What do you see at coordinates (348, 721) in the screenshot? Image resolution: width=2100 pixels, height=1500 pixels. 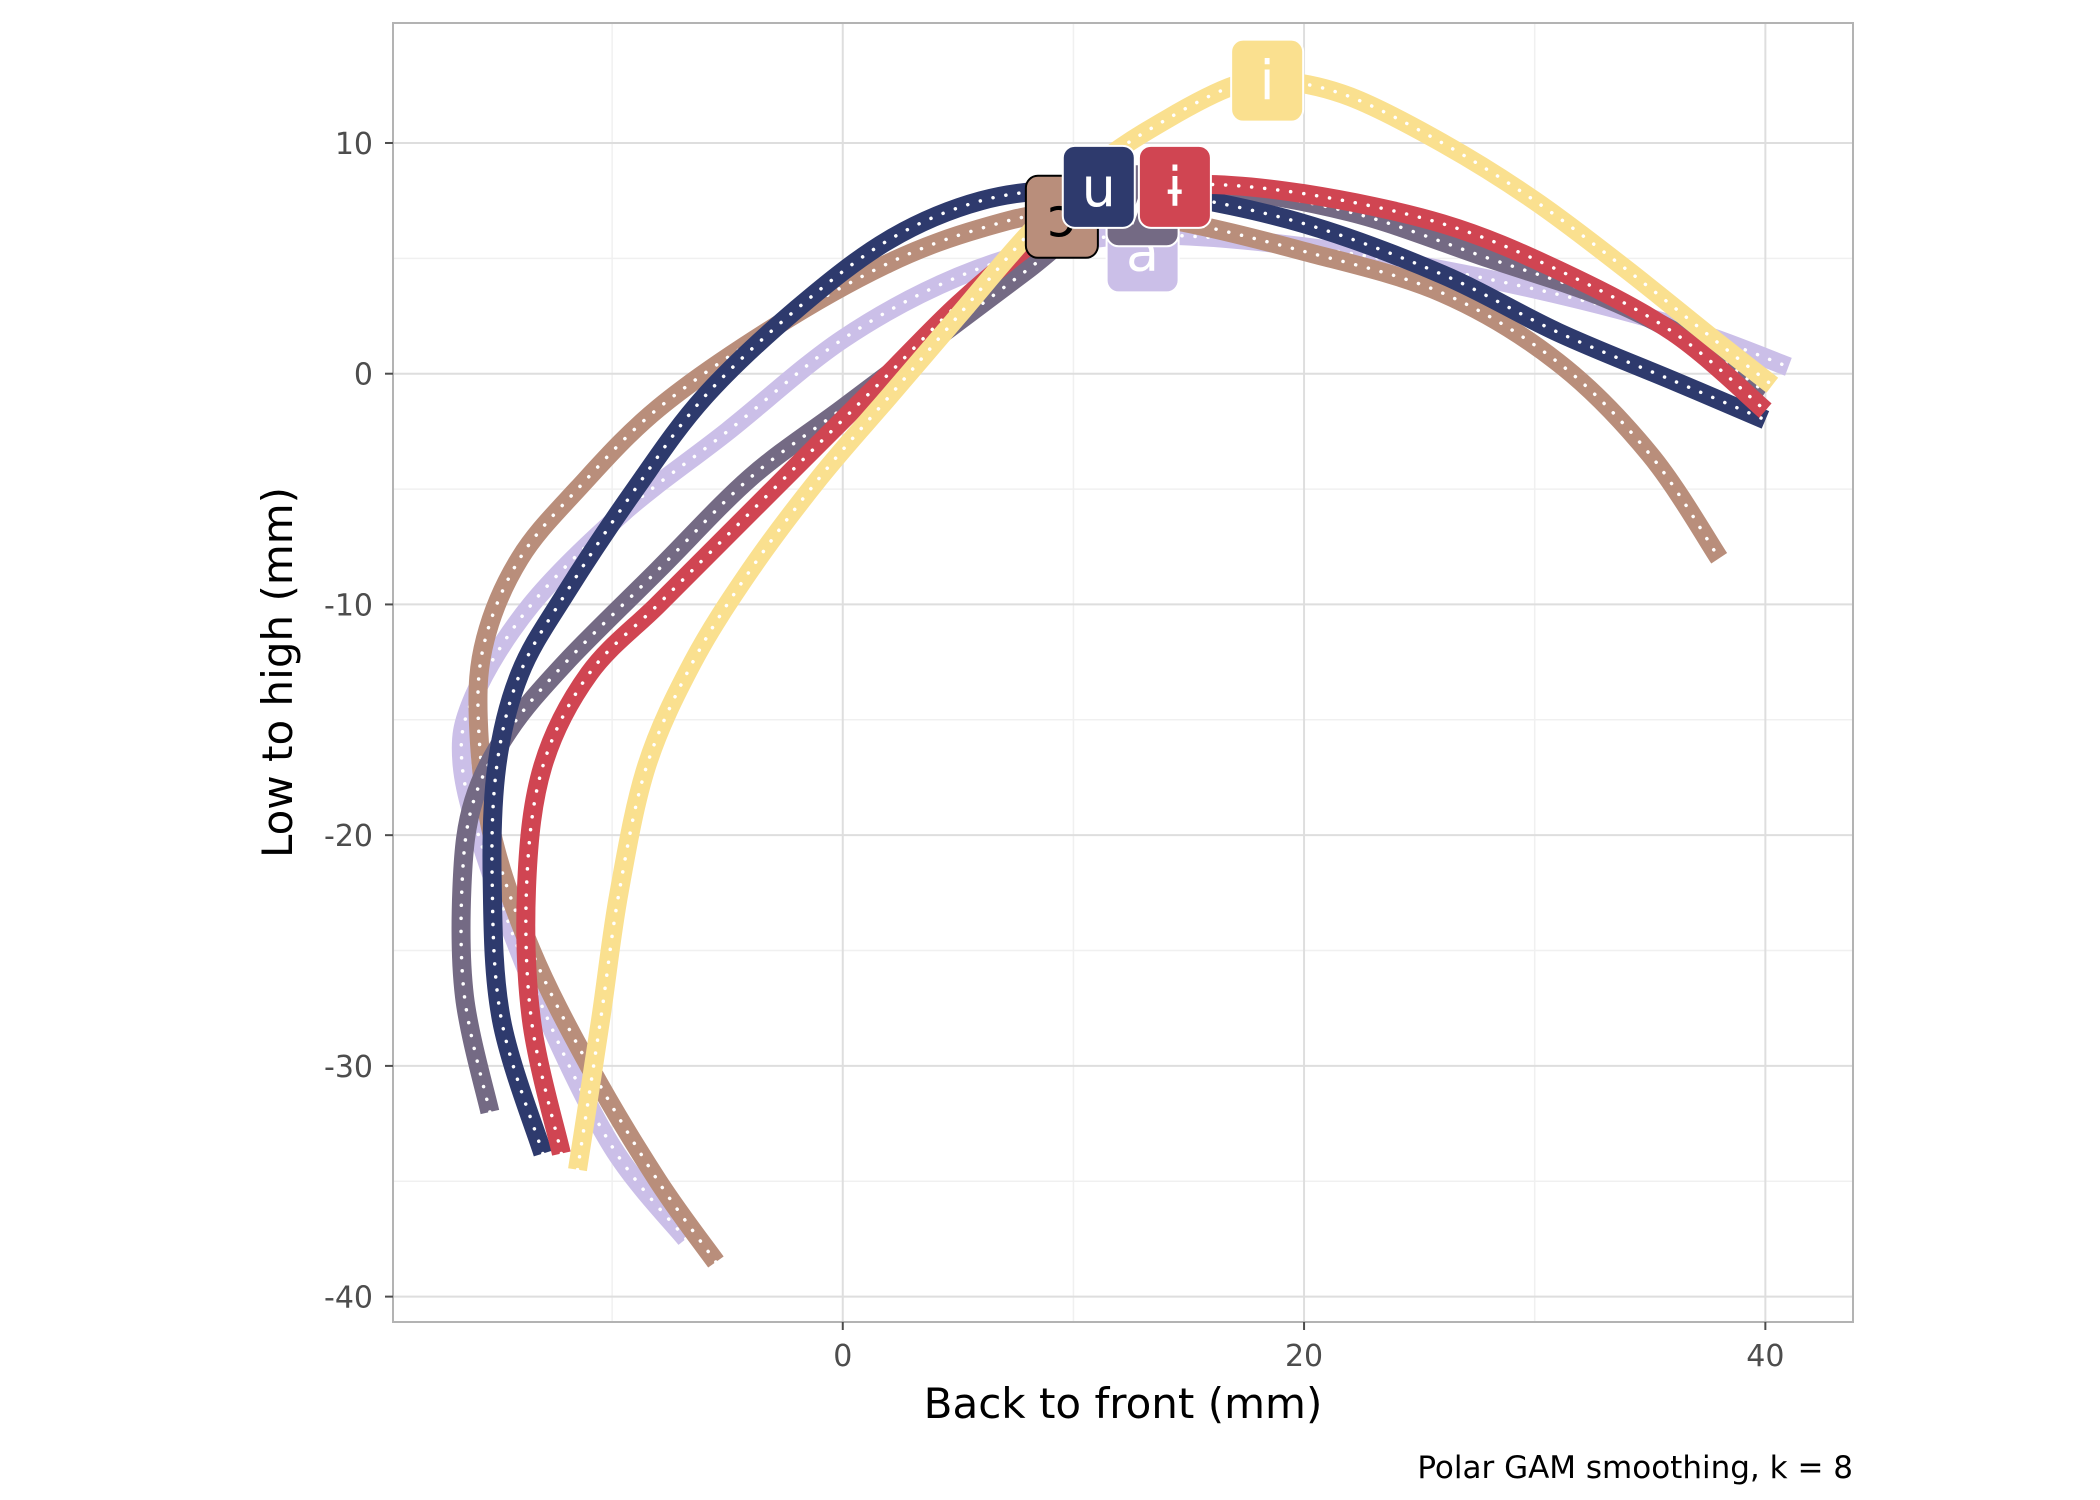 I see `y-tick-labels: -40 -30 -20 -10 0 10` at bounding box center [348, 721].